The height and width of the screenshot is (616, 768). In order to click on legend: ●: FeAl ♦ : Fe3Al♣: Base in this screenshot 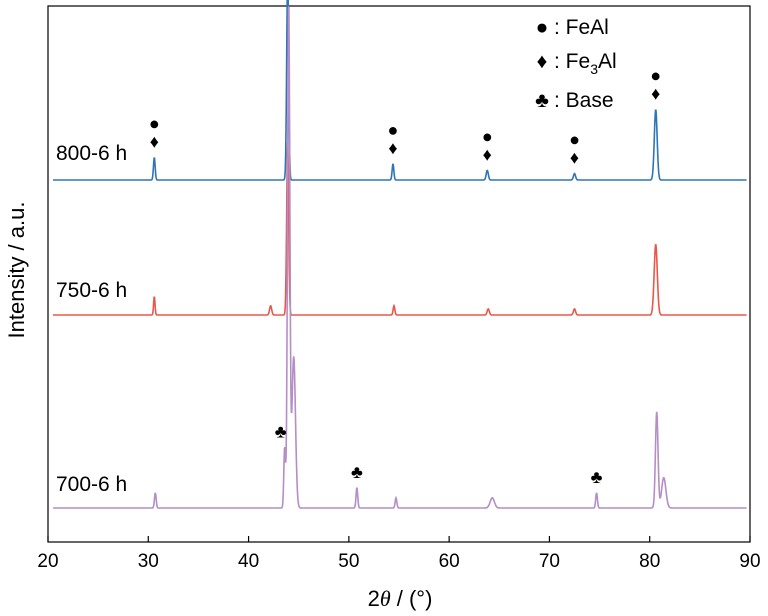, I will do `click(576, 64)`.